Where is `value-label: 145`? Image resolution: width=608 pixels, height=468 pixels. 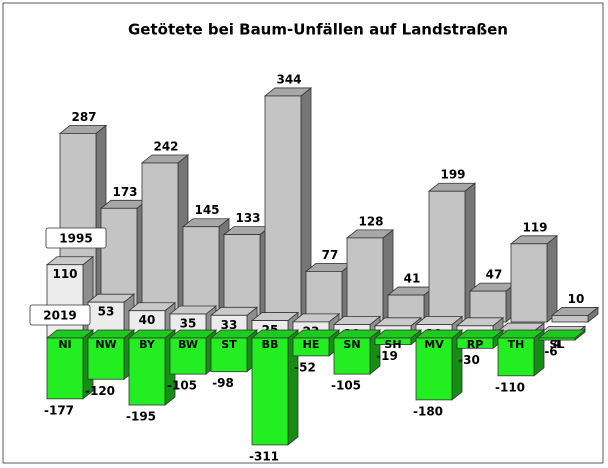 value-label: 145 is located at coordinates (206, 210).